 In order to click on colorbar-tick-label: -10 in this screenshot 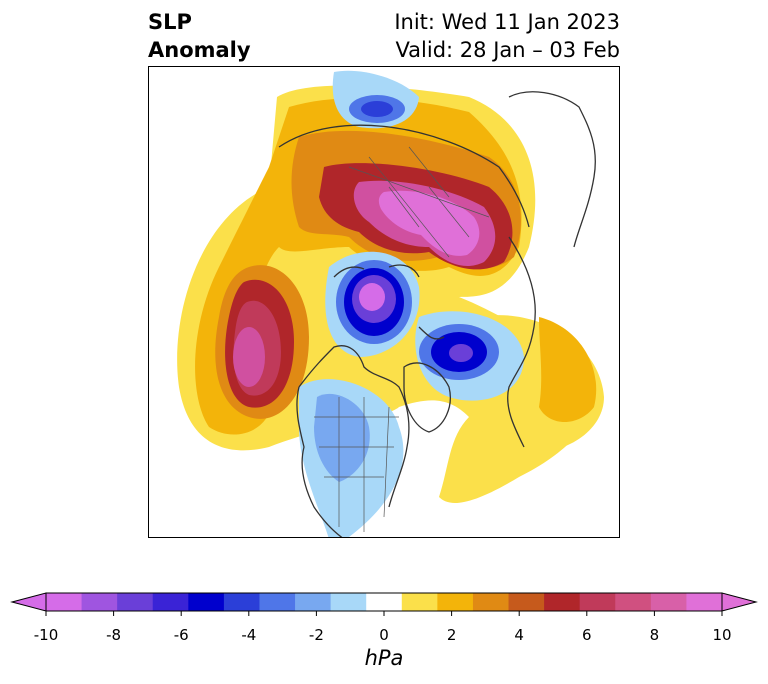, I will do `click(46, 635)`.